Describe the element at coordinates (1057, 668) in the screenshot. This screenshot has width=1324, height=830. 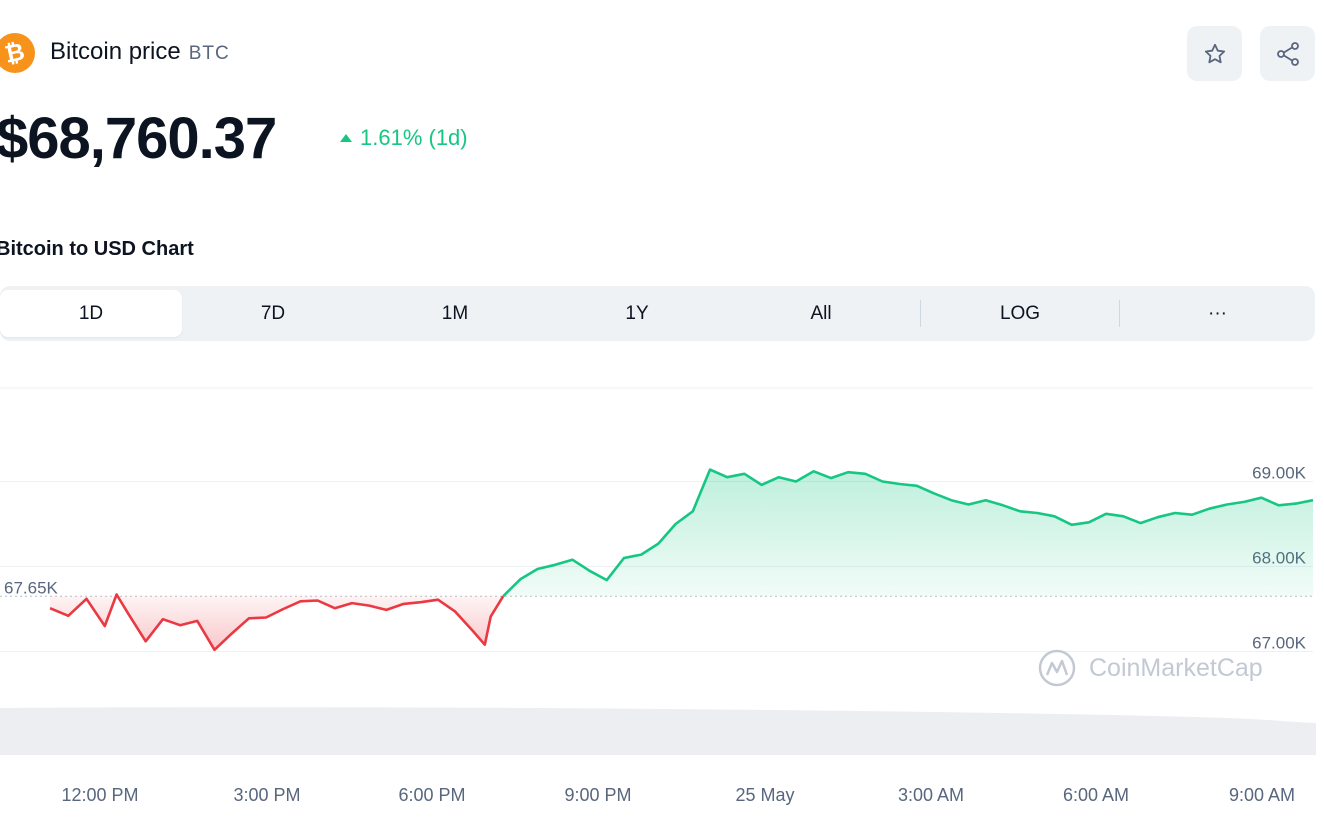
I see `coinmarketcap-logo-icon` at that location.